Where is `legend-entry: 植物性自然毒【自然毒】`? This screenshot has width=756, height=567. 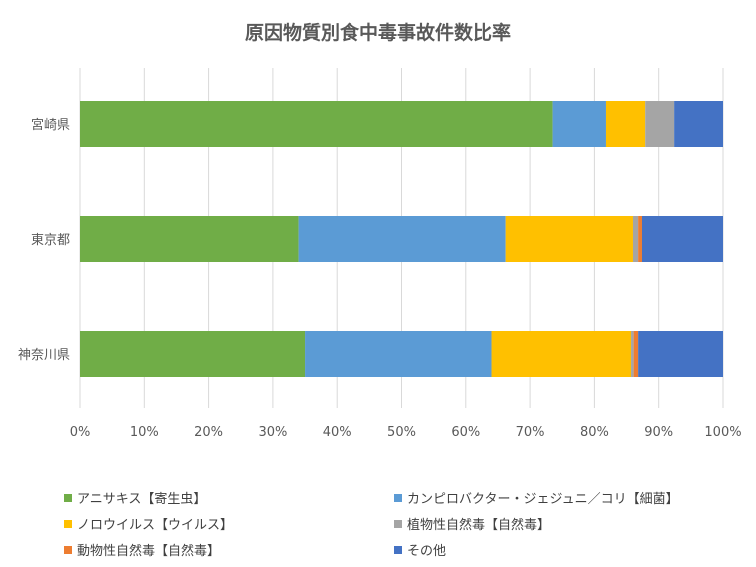
legend-entry: 植物性自然毒【自然毒】 is located at coordinates (559, 523).